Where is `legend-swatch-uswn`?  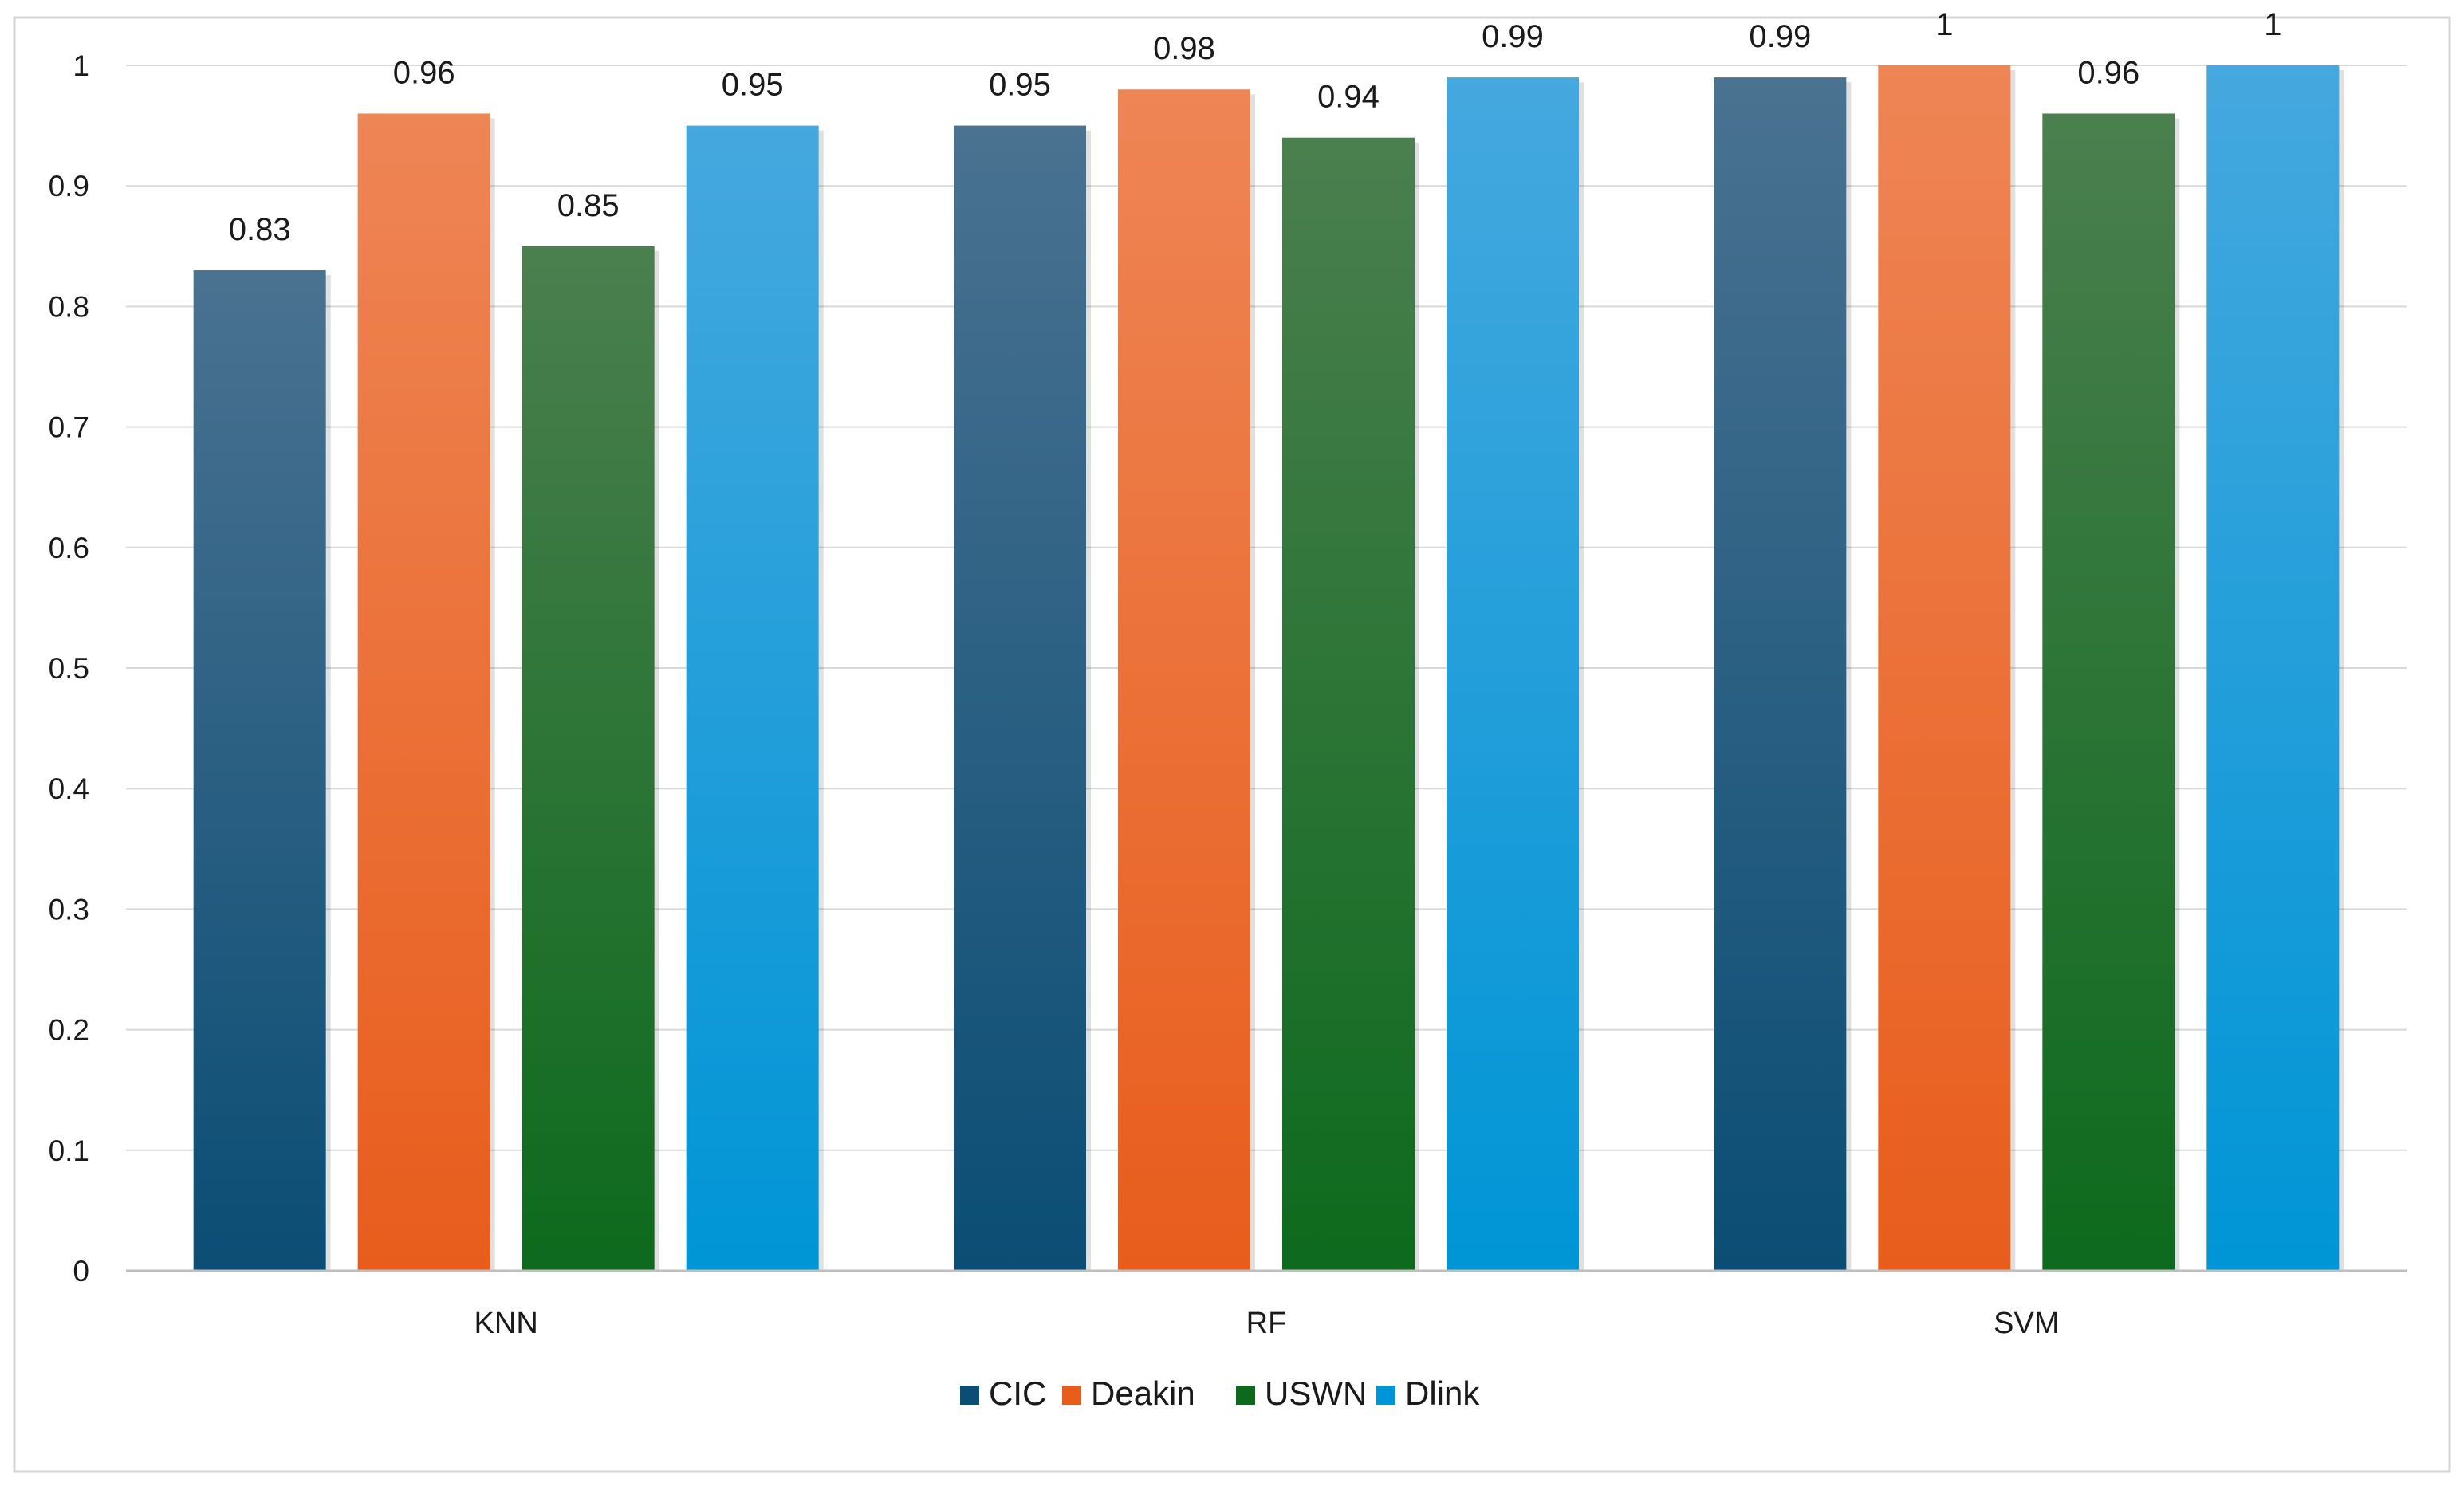 legend-swatch-uswn is located at coordinates (1245, 1395).